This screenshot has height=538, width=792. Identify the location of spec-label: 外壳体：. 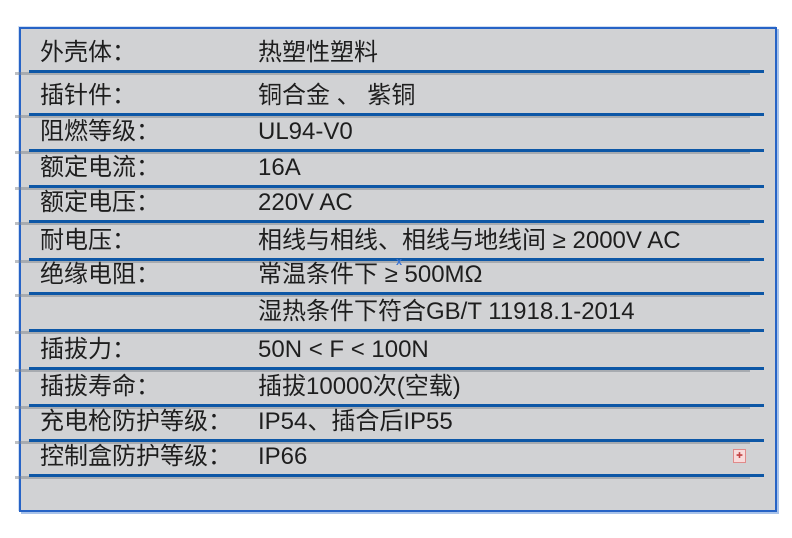
(88, 52).